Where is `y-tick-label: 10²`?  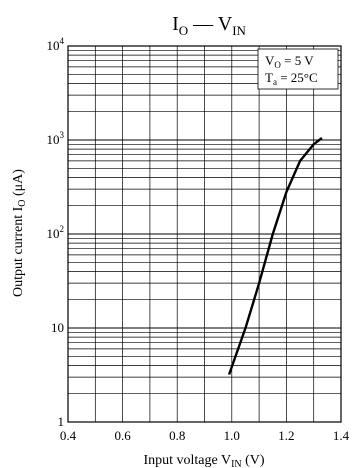
y-tick-label: 10² is located at coordinates (56, 232).